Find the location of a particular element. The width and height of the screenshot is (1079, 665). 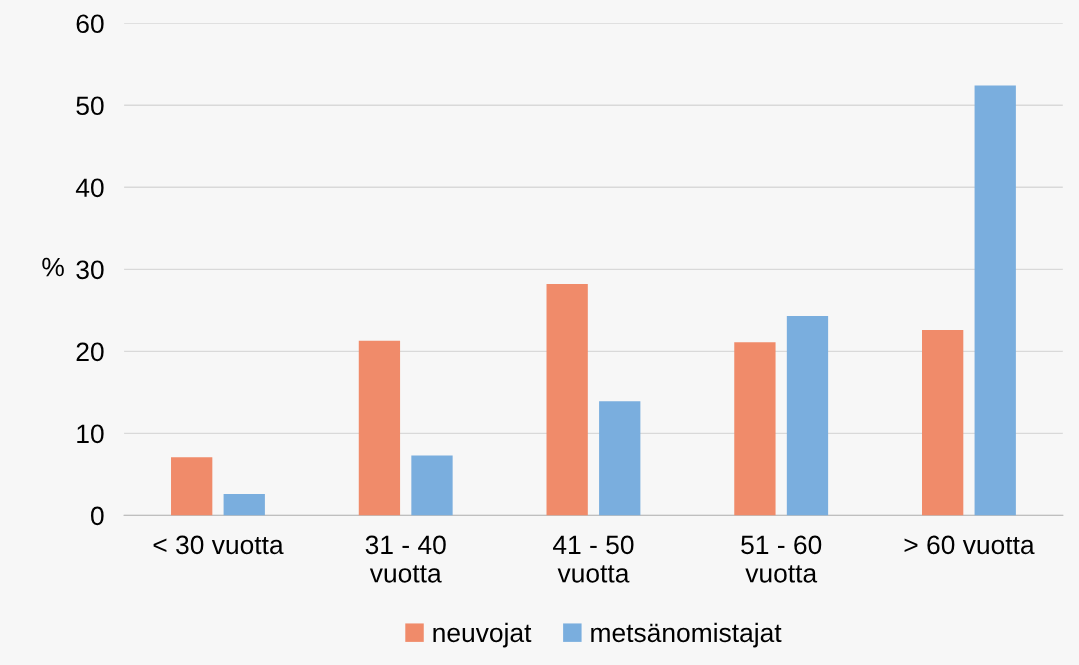

y-tick-label: 50 is located at coordinates (90, 106).